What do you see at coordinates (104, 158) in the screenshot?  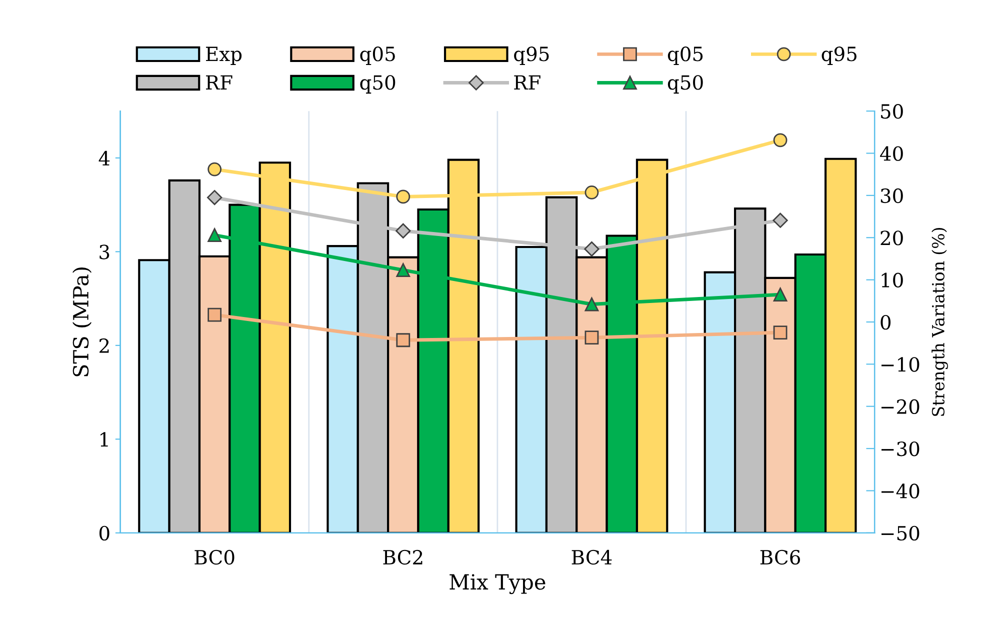 I see `y-tick-label: 4` at bounding box center [104, 158].